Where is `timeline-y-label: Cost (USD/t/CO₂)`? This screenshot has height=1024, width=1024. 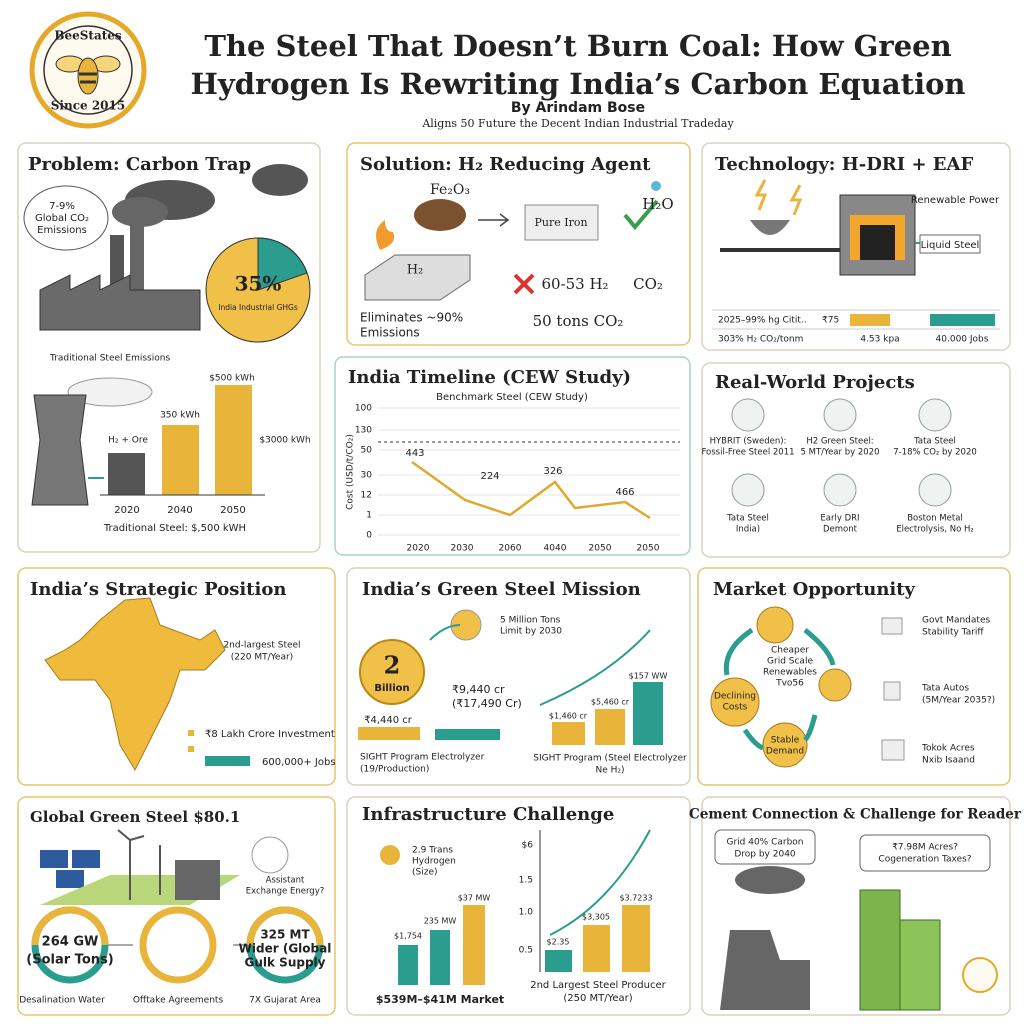 timeline-y-label: Cost (USD/t/CO₂) is located at coordinates (351, 472).